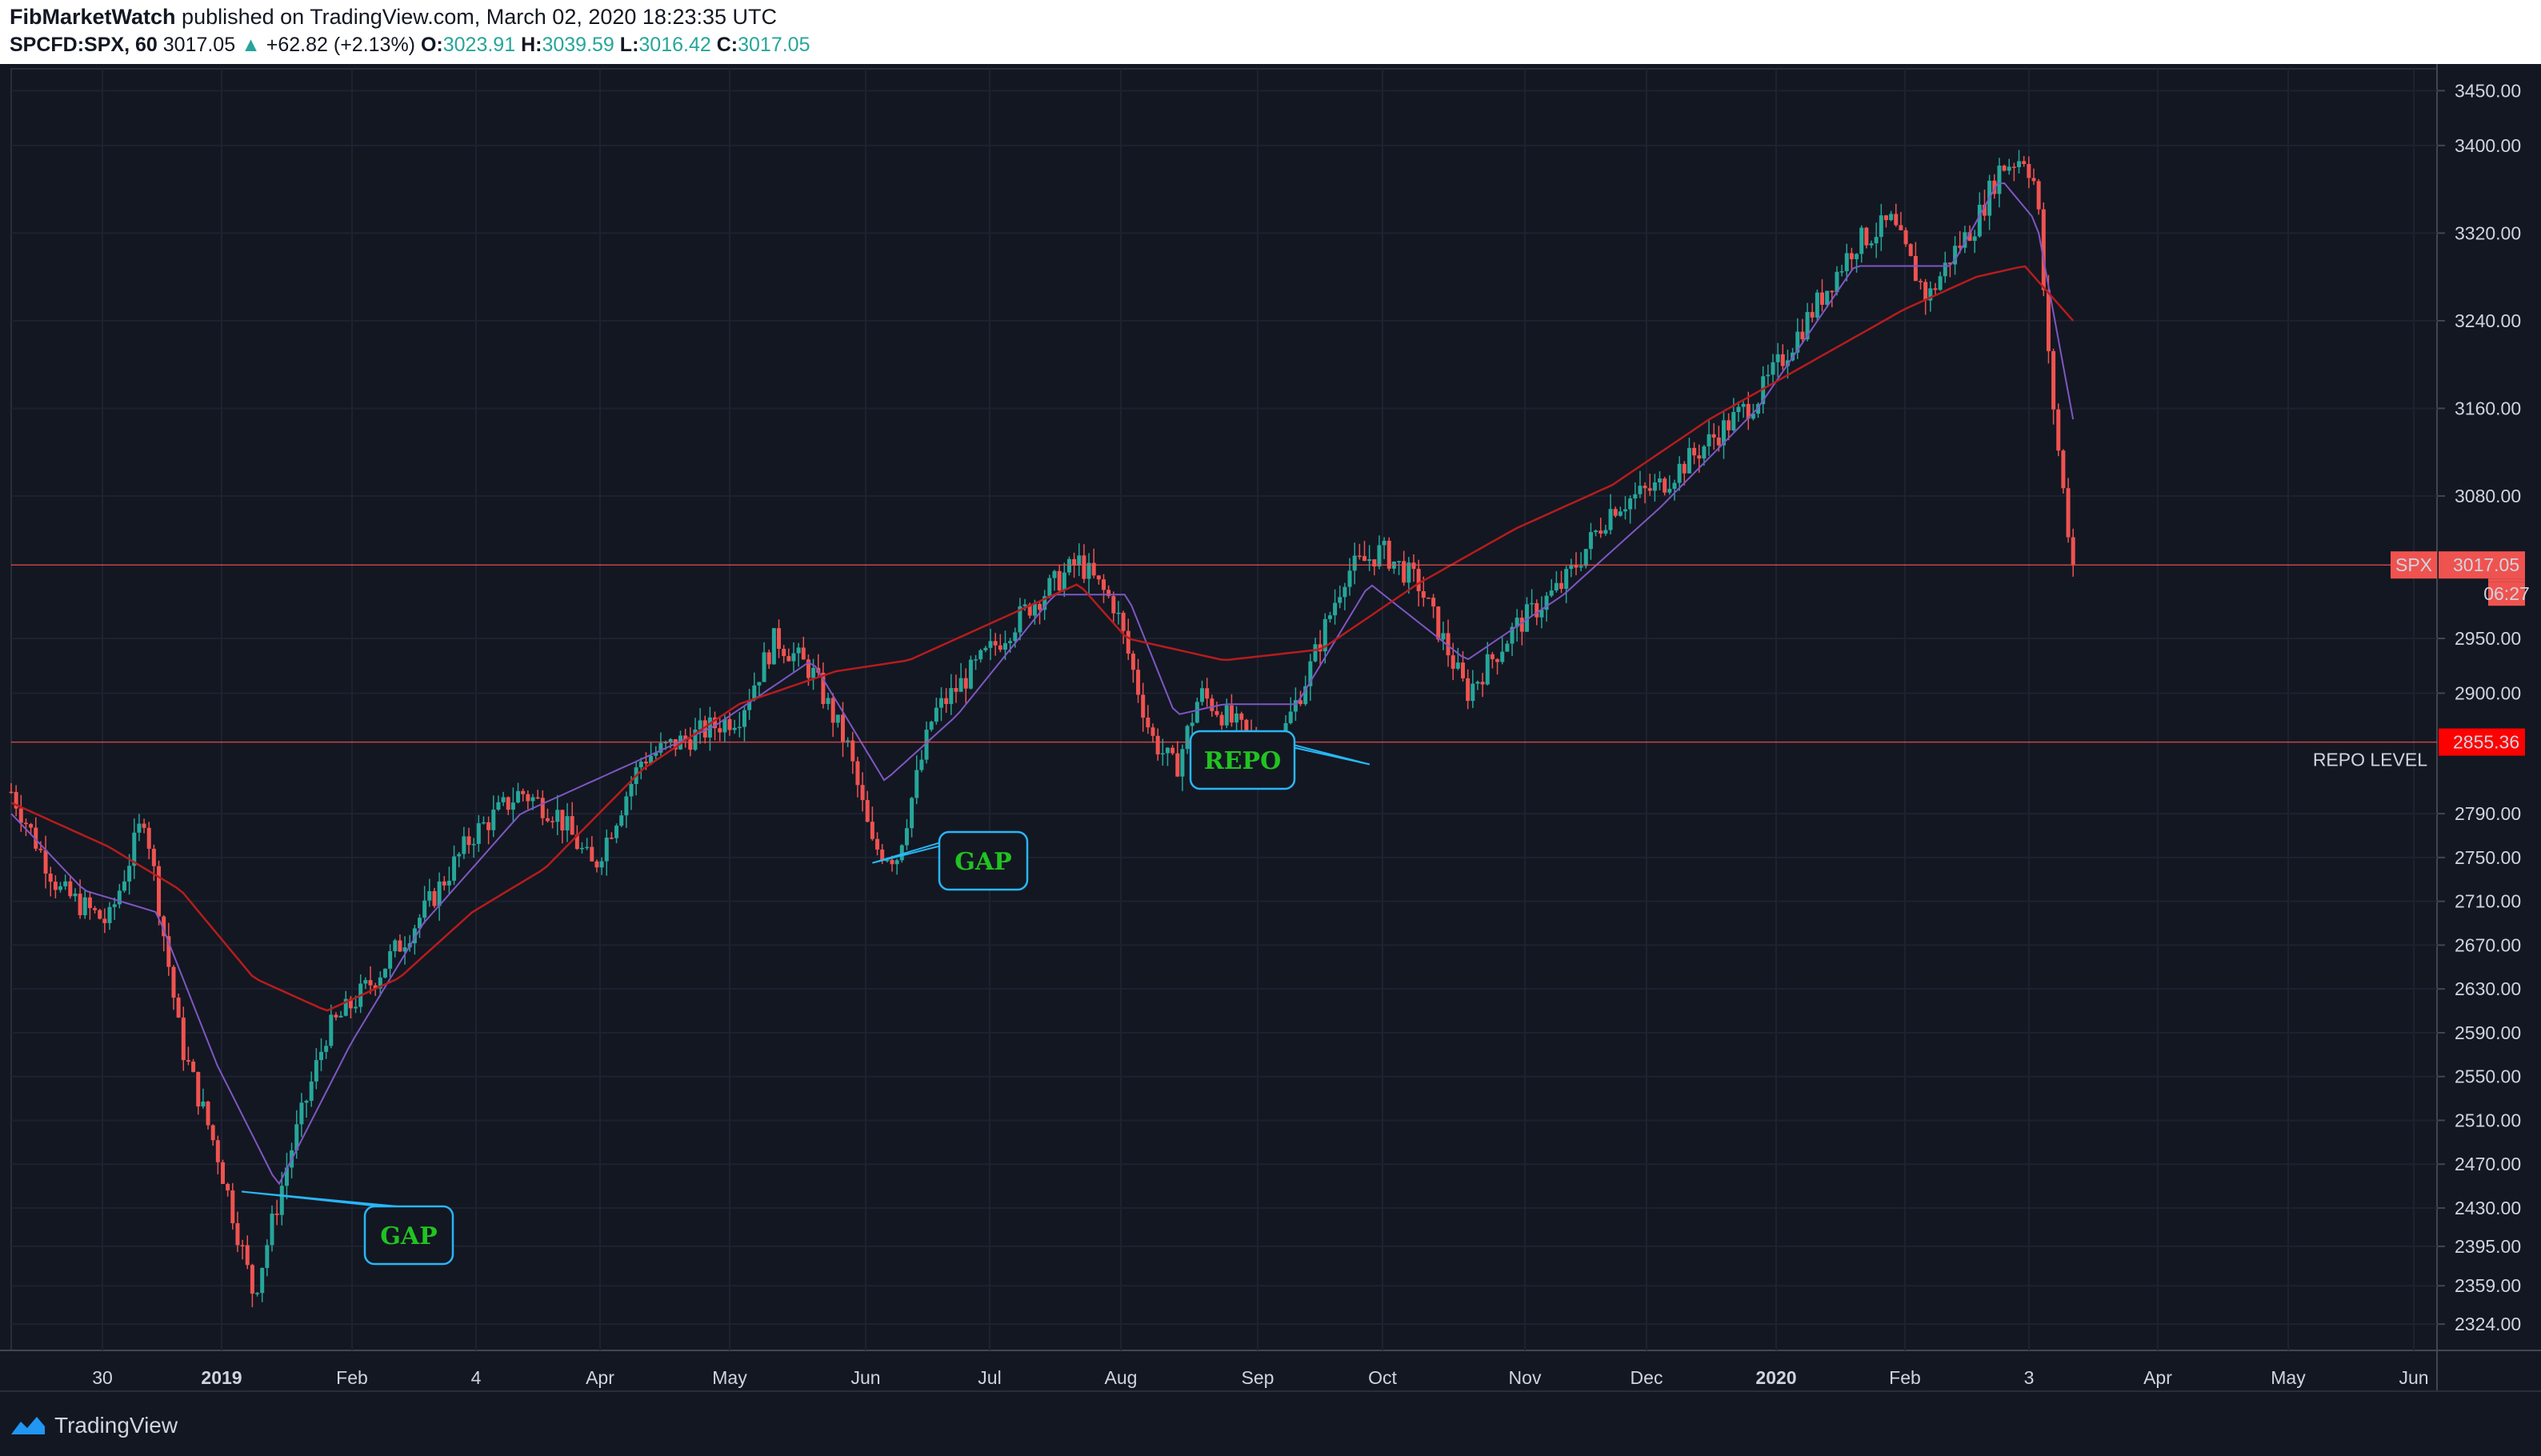 This screenshot has width=2541, height=1456. What do you see at coordinates (531, 45) in the screenshot?
I see `high-label: H:` at bounding box center [531, 45].